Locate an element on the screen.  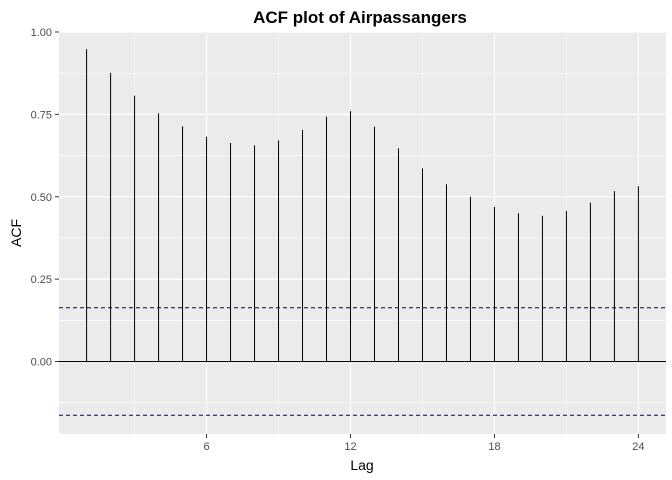
y-tick-label: 0.00 is located at coordinates (41, 363).